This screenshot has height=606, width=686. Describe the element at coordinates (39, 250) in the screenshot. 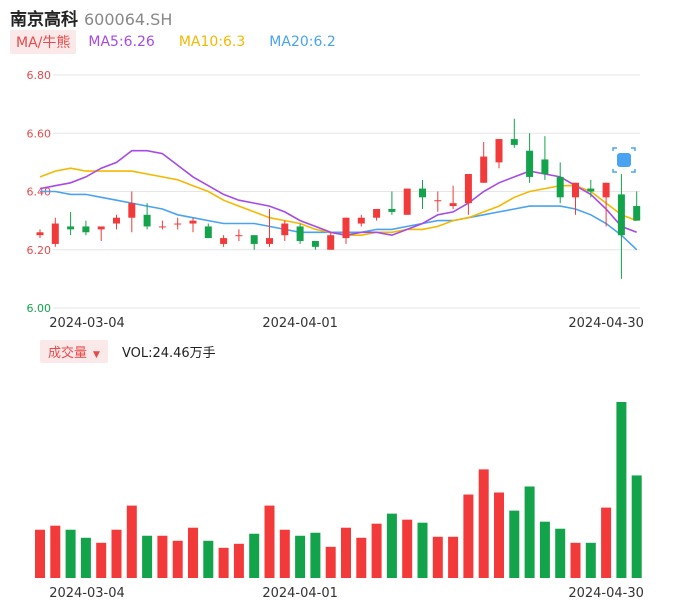

I see `y-tick-label: 6.20` at that location.